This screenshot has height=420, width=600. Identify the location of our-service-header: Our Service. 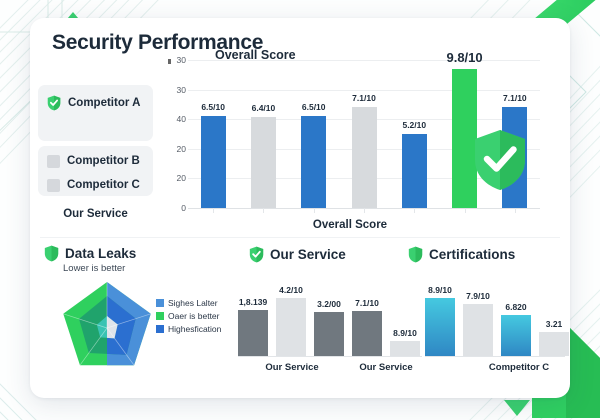
(297, 254).